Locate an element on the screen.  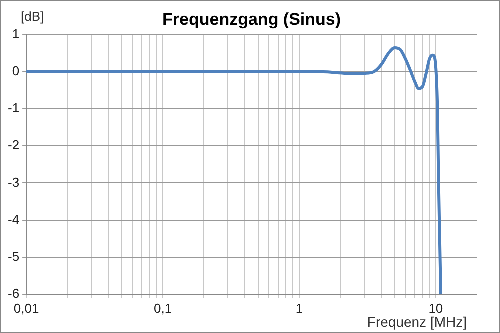
y-tick-label: 1 is located at coordinates (16, 34).